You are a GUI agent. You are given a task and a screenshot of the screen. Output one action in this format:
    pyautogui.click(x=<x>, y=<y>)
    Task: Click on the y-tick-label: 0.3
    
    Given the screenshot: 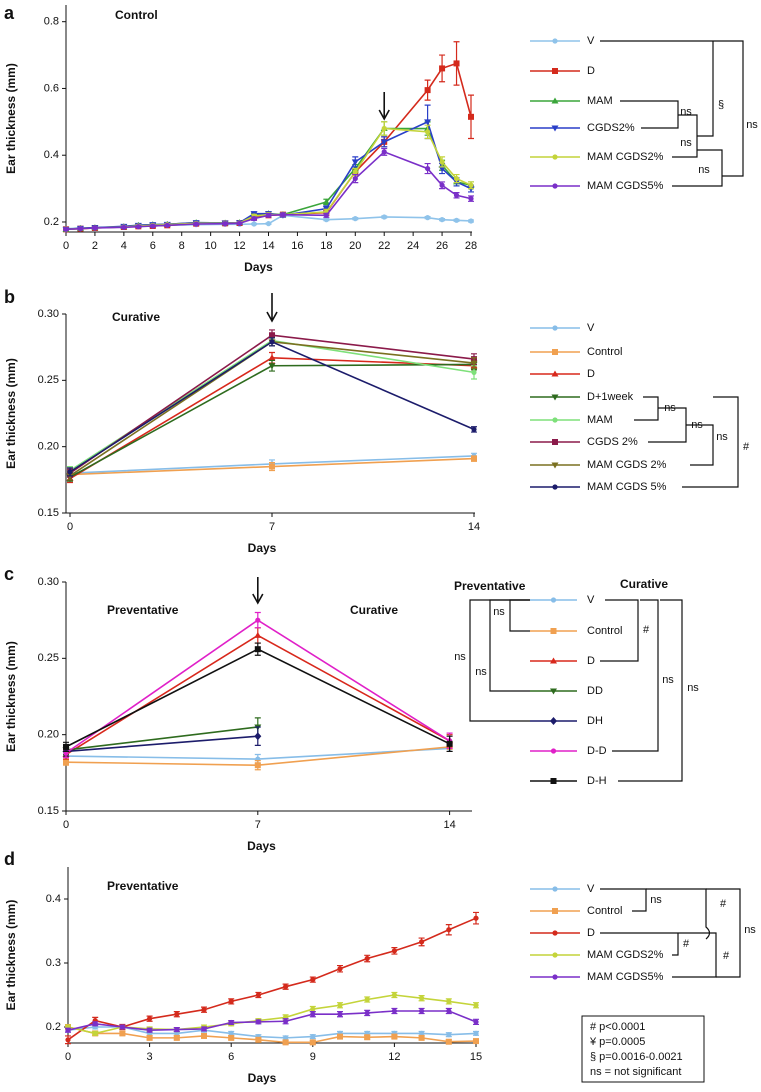 What is the action you would take?
    pyautogui.click(x=53, y=963)
    